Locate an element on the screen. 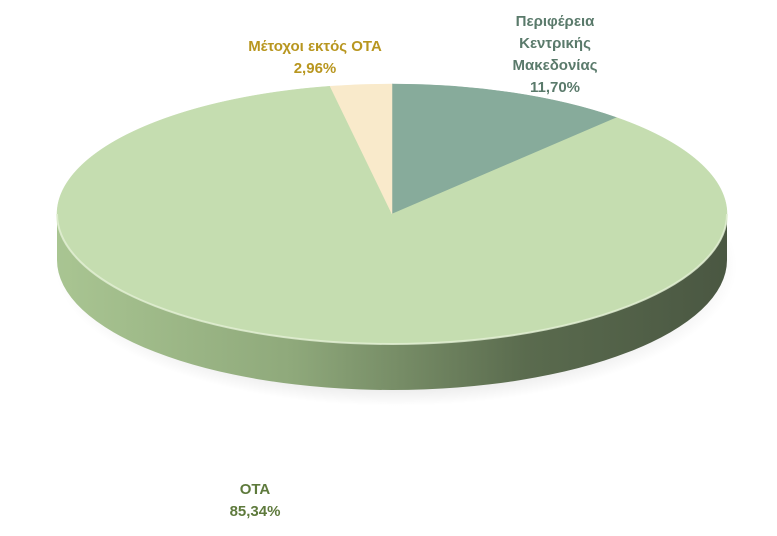  slice-label-line: ΟΤΑ is located at coordinates (255, 489).